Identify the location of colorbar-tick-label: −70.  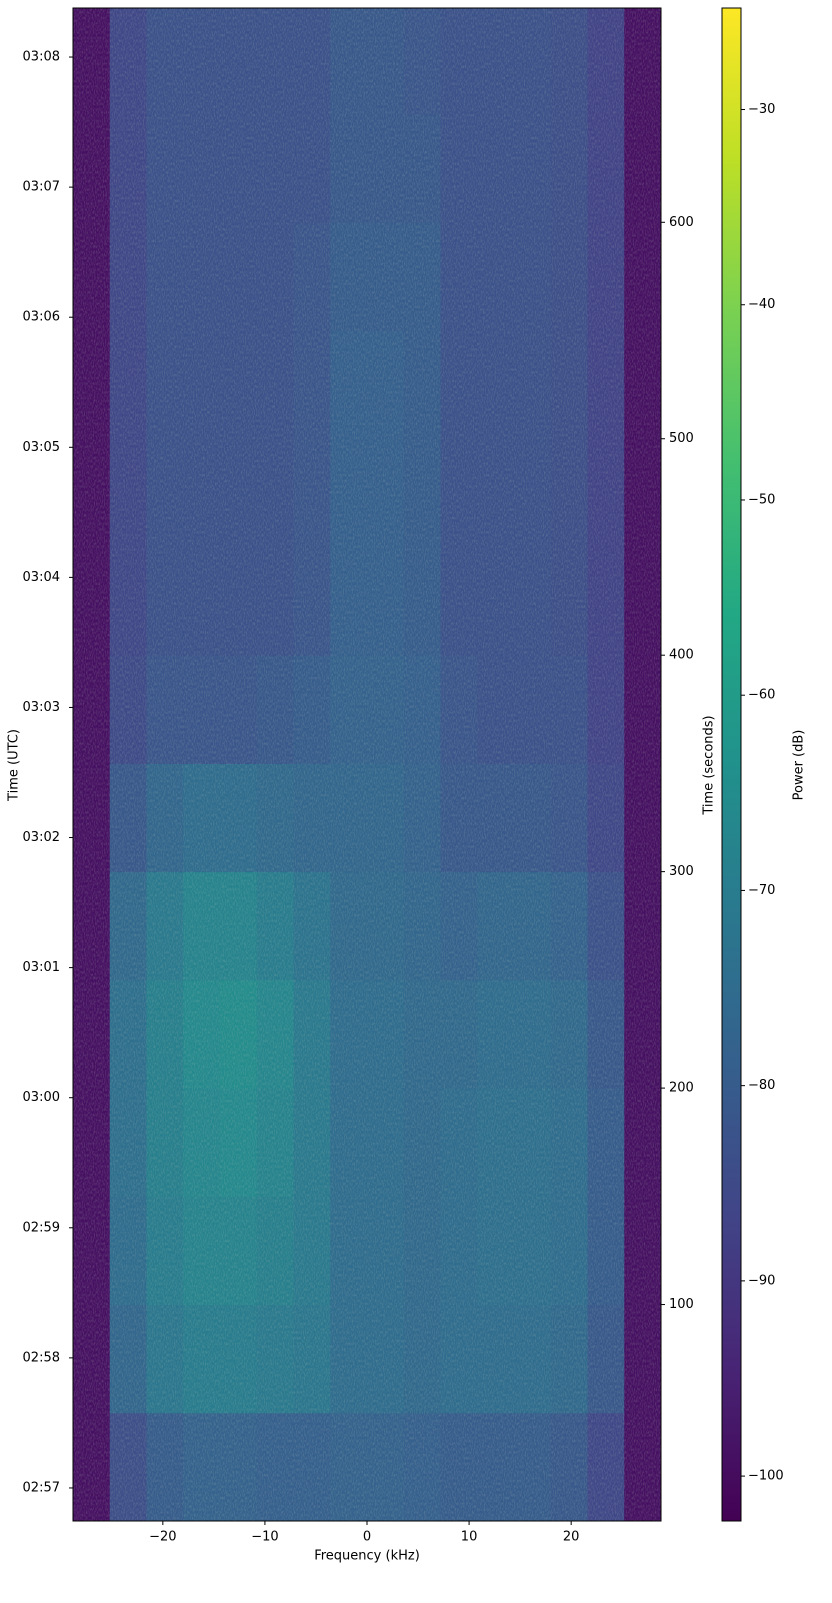
(761, 890).